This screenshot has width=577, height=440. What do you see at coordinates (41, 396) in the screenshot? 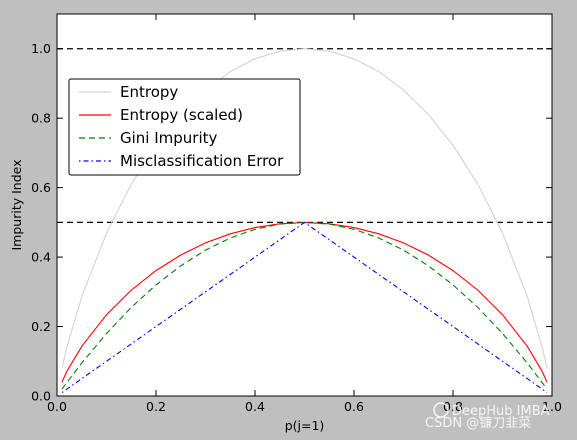
I see `y-tick-label: 0.0` at bounding box center [41, 396].